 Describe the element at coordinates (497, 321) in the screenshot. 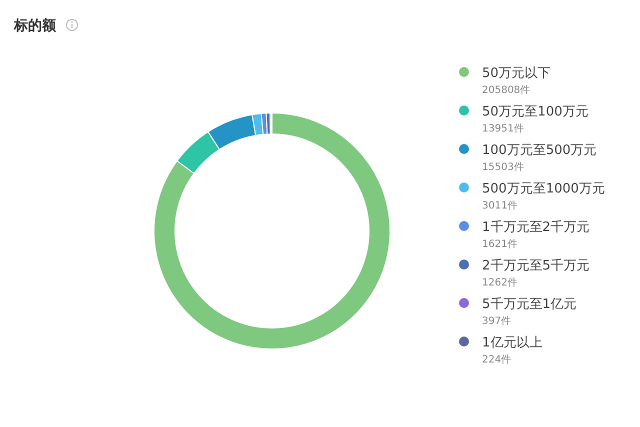

I see `data-label: 397件` at that location.